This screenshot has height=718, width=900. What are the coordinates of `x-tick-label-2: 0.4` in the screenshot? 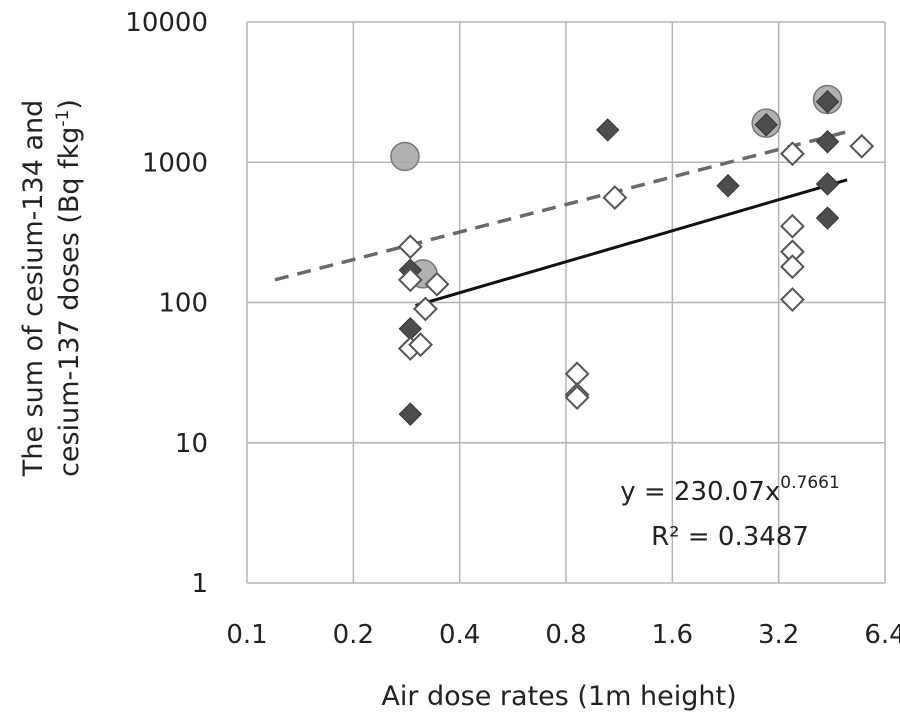 It's located at (459, 635).